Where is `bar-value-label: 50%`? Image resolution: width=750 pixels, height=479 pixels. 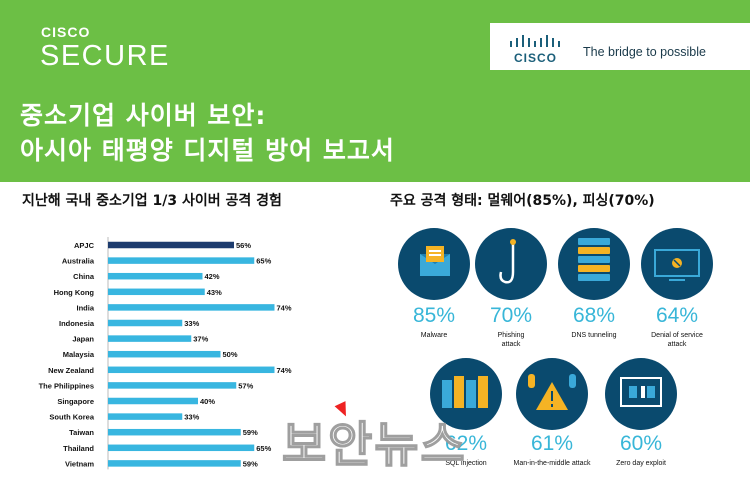 bar-value-label: 50% is located at coordinates (230, 354).